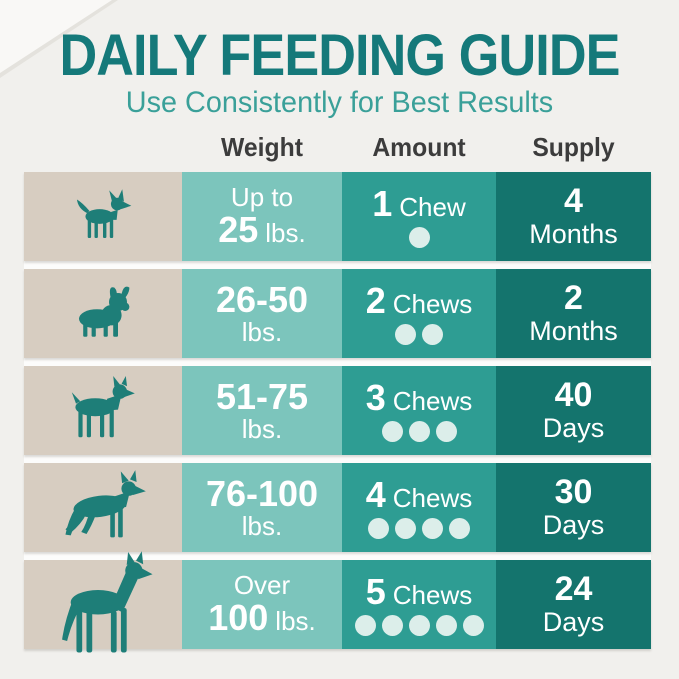 The width and height of the screenshot is (679, 679). I want to click on amount-cell: 5 Chews, so click(419, 604).